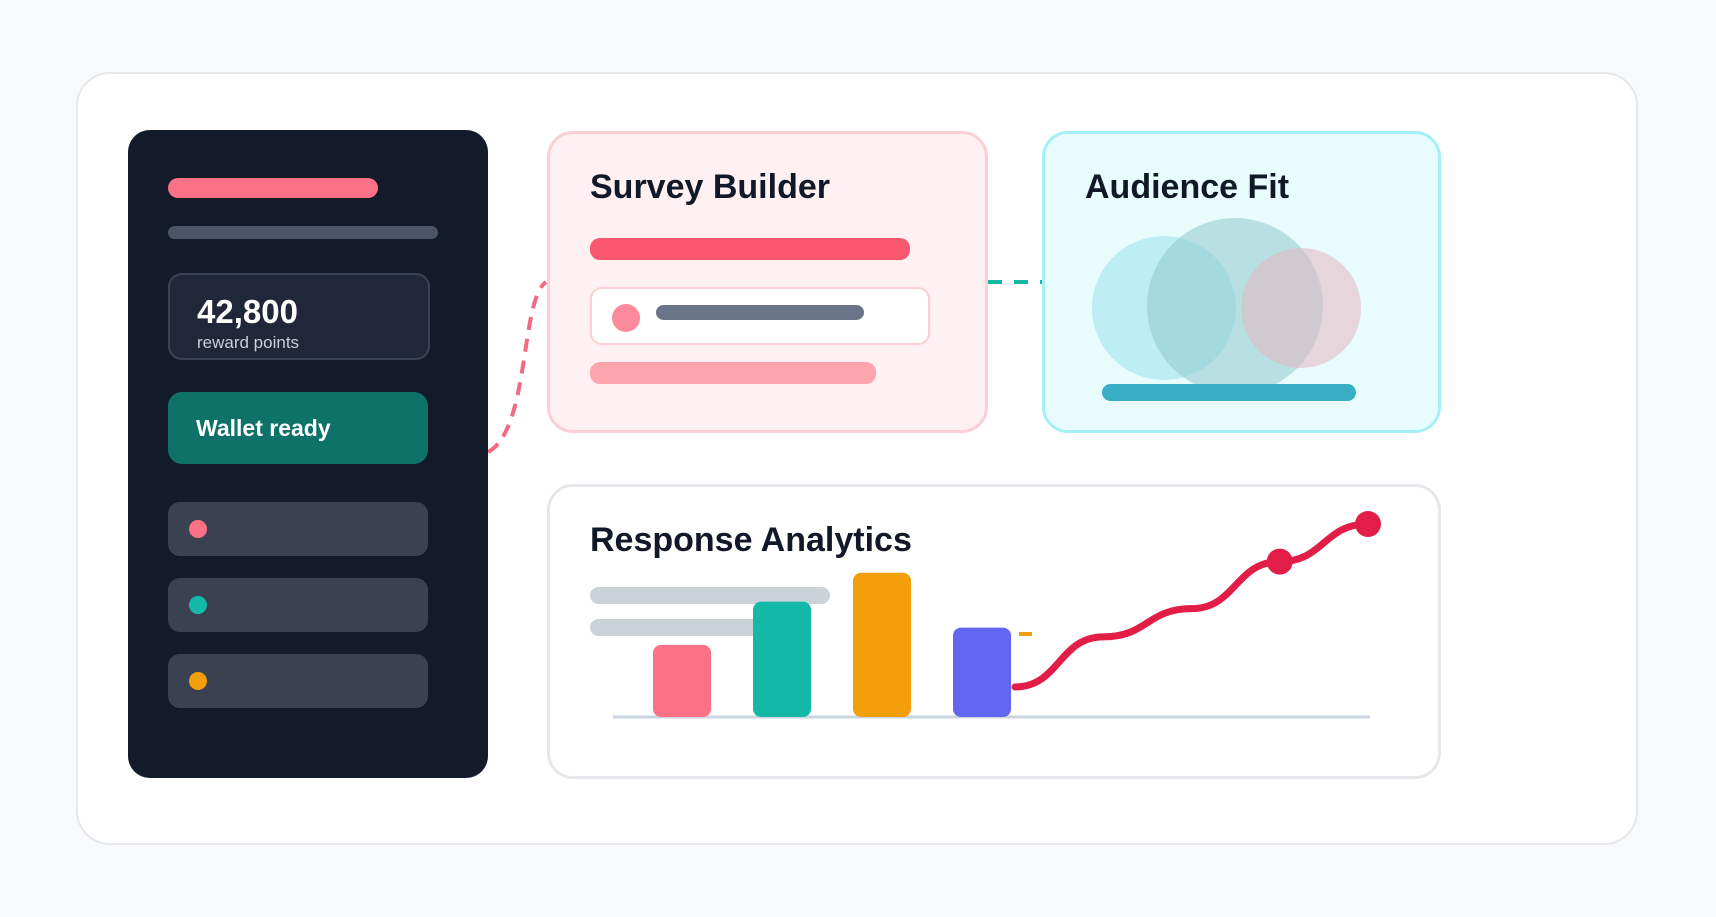  I want to click on reward-points-label: reward points, so click(248, 342).